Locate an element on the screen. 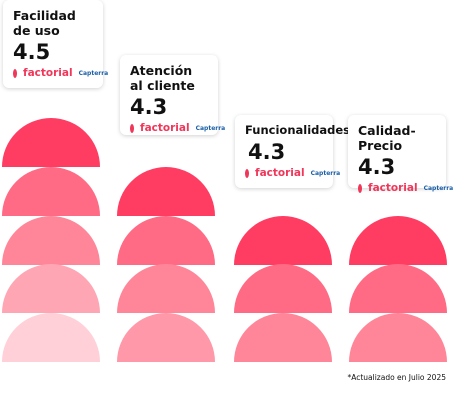 The image size is (474, 401). card-score: 4.5 is located at coordinates (32, 52).